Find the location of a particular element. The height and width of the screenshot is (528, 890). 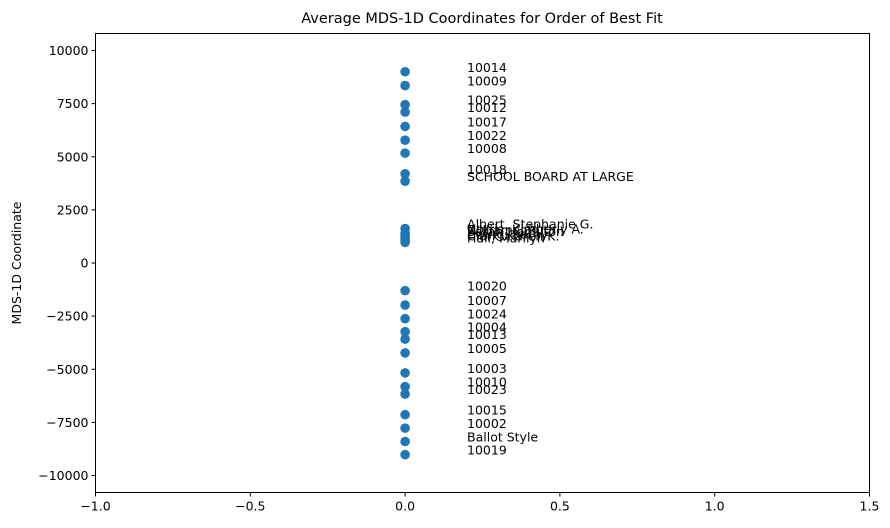

point-label: Clark, Karen K. is located at coordinates (513, 236).